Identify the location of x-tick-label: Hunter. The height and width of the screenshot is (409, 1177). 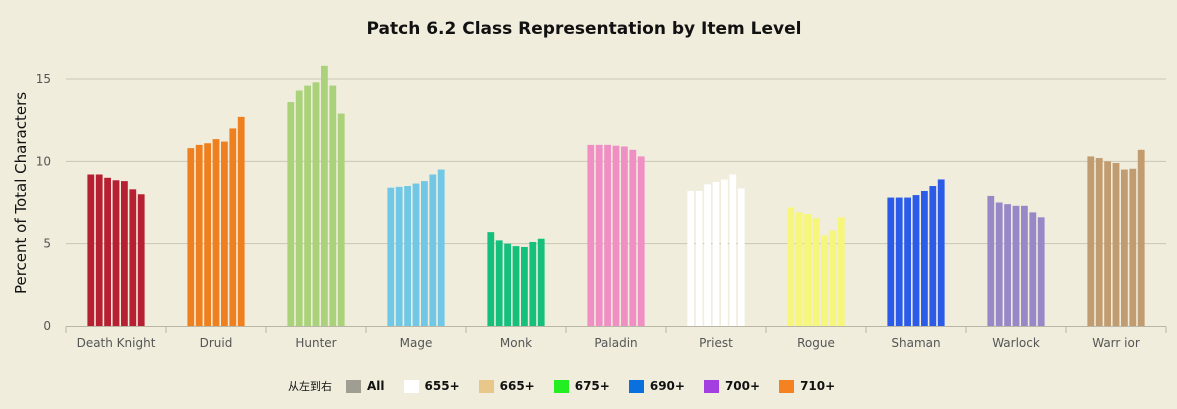
(315, 343).